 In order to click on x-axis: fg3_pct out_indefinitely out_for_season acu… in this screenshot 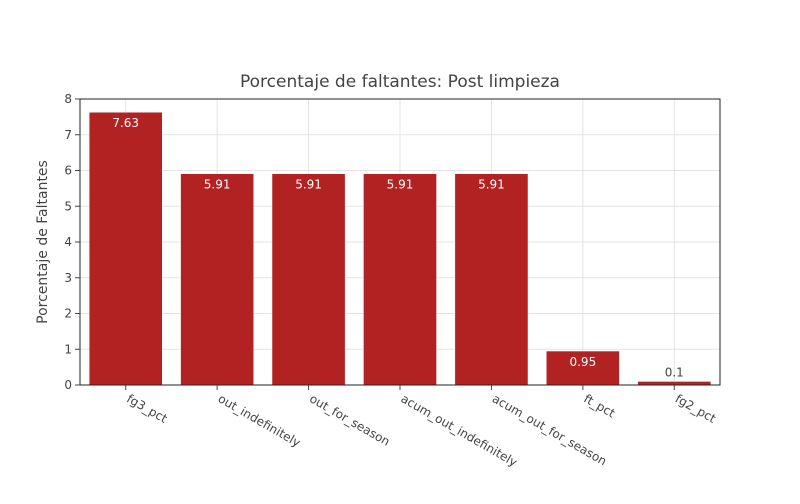, I will do `click(421, 427)`.